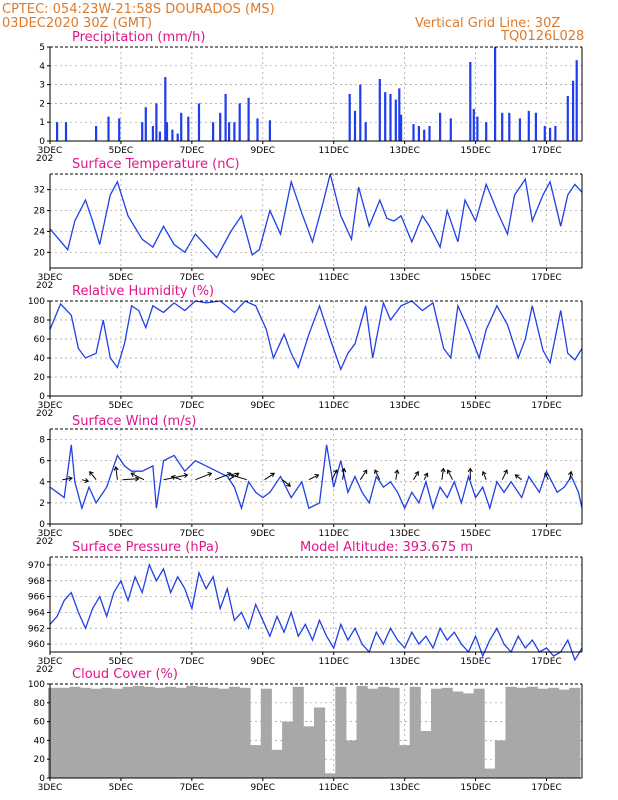 This screenshot has height=800, width=618. I want to click on rh-xtick-label: 7DEC, so click(192, 406).